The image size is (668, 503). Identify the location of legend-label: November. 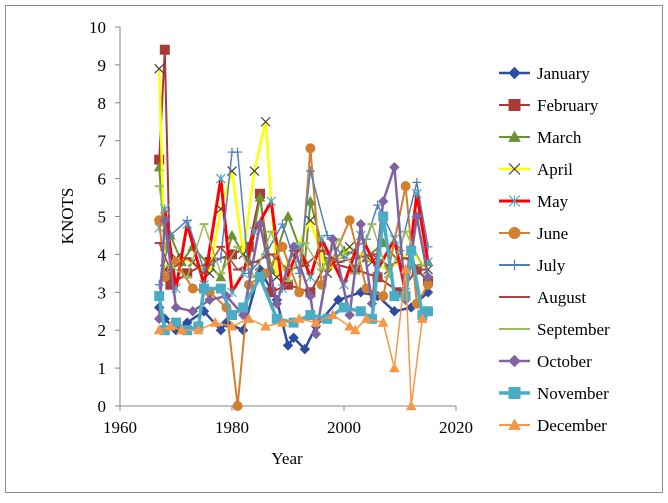
(573, 393).